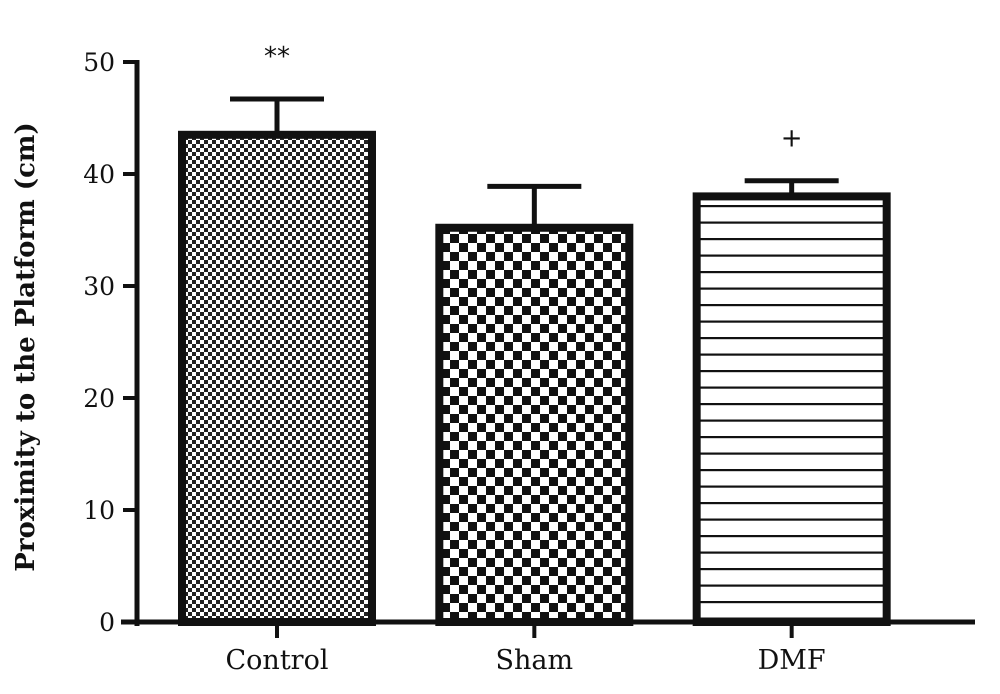 This screenshot has height=694, width=1000. I want to click on significance-marker: **, so click(277, 57).